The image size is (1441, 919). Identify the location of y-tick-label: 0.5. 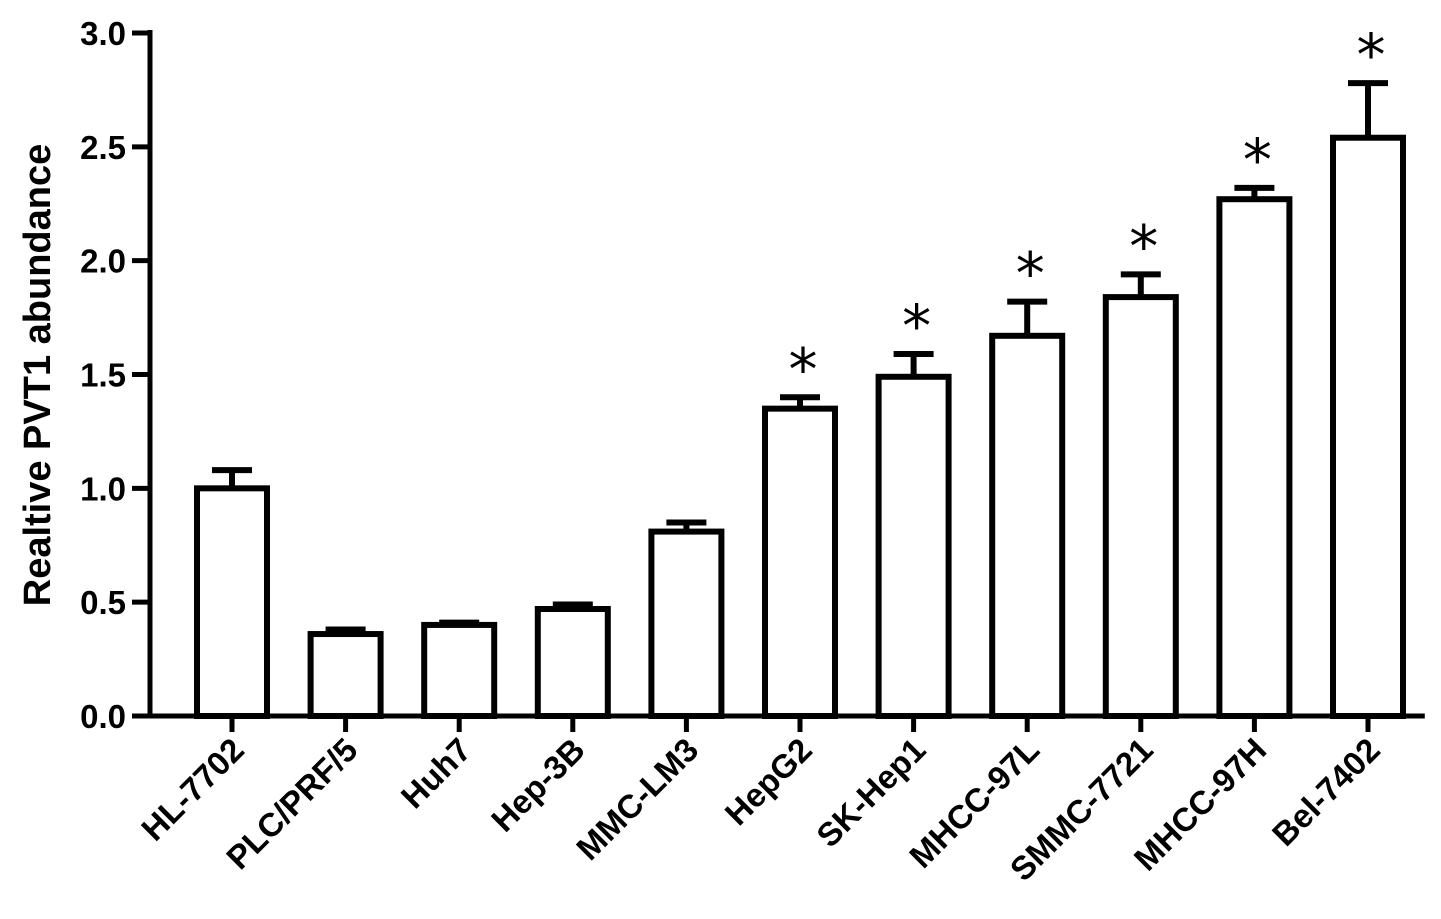
(103, 602).